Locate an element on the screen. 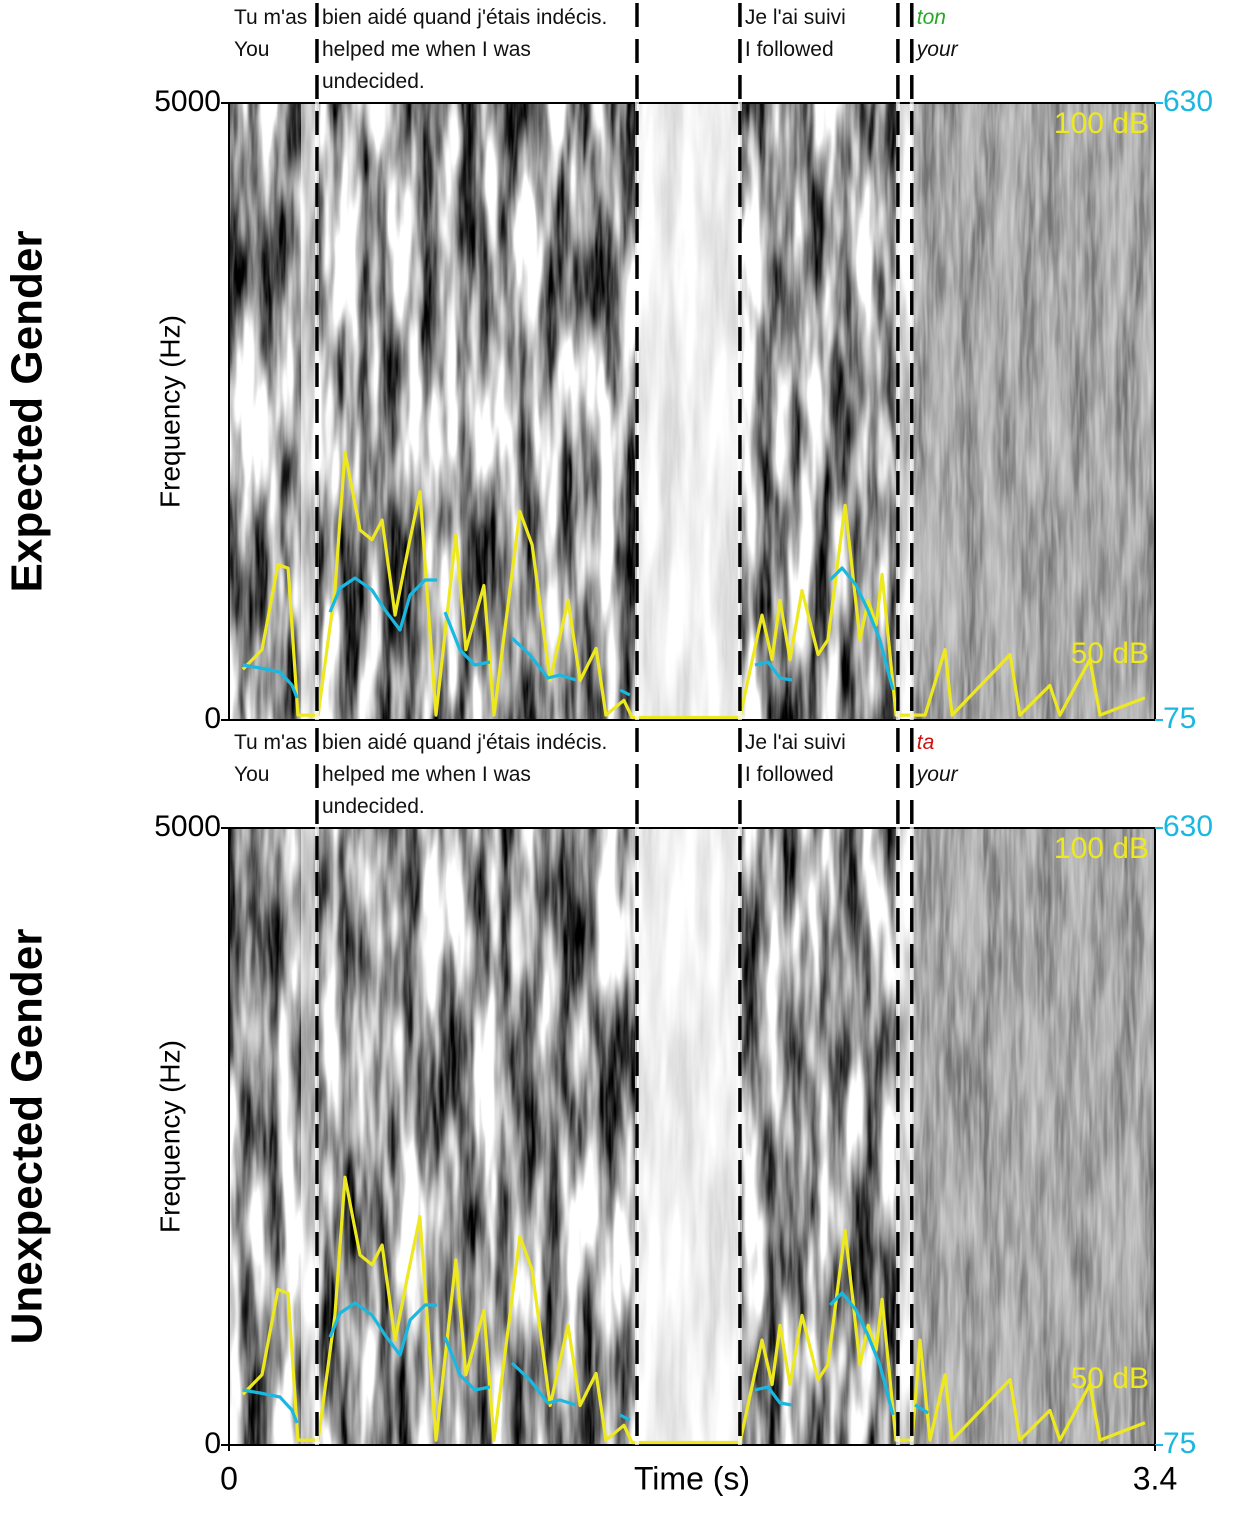 This screenshot has width=1242, height=1516. x-tick-label: 0 is located at coordinates (229, 1478).